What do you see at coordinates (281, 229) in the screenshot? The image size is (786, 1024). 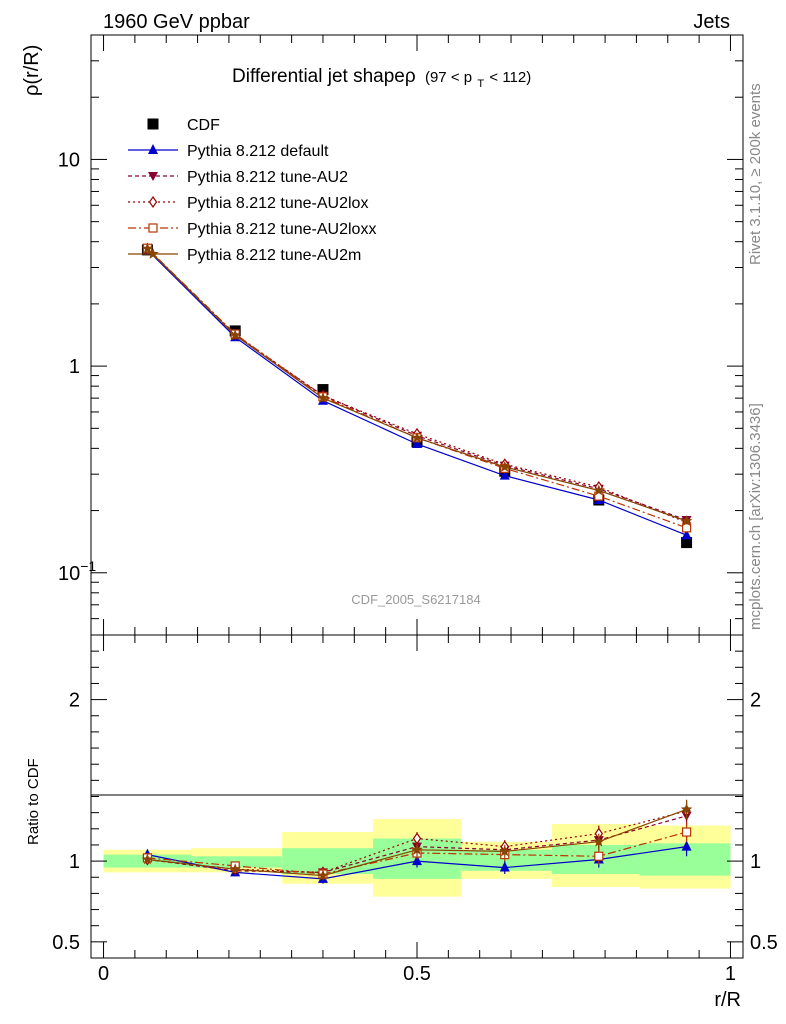 I see `legend-label: Pythia 8.212 tune-AU2loxx` at bounding box center [281, 229].